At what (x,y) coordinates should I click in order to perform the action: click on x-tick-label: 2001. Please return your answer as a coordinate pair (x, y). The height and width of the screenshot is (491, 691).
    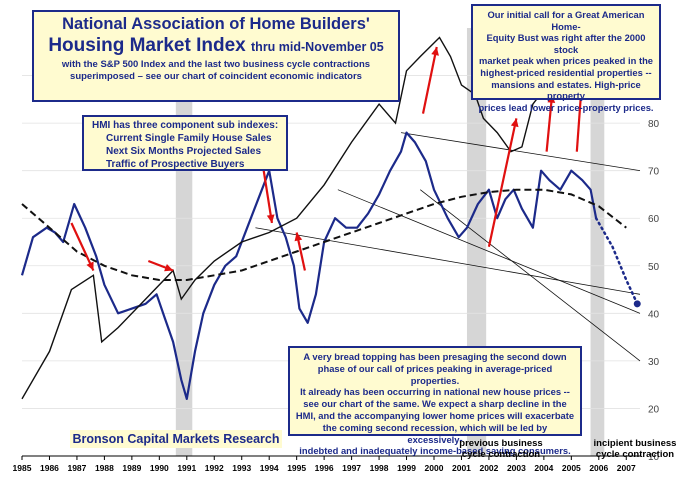
    Looking at the image, I should click on (461, 468).